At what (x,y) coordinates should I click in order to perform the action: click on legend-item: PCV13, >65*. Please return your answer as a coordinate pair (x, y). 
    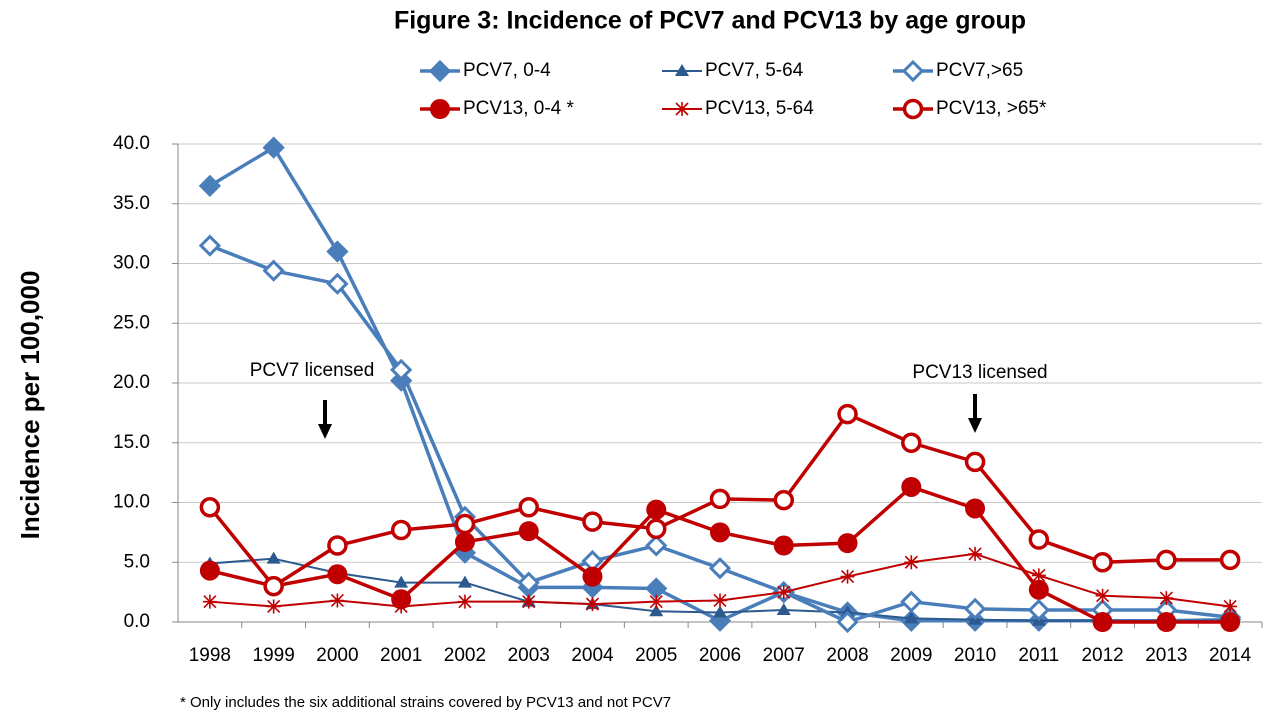
    Looking at the image, I should click on (970, 109).